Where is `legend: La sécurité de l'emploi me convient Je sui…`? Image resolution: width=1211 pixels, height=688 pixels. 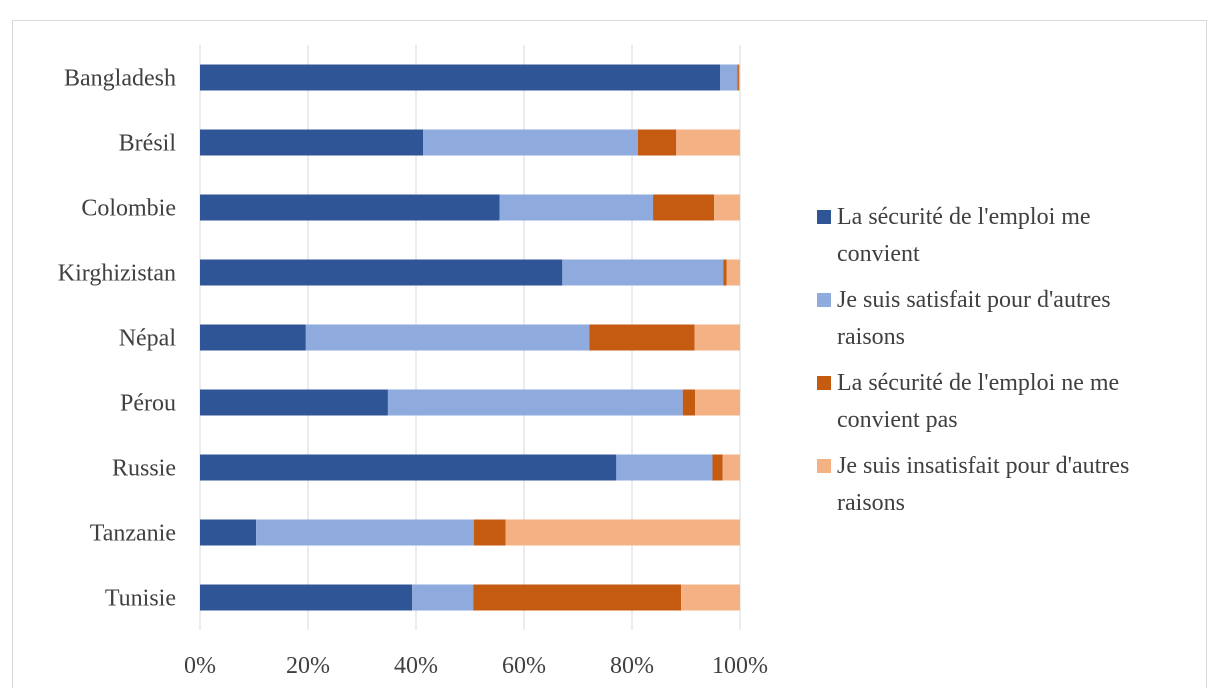 legend: La sécurité de l'emploi me convient Je sui… is located at coordinates (973, 360).